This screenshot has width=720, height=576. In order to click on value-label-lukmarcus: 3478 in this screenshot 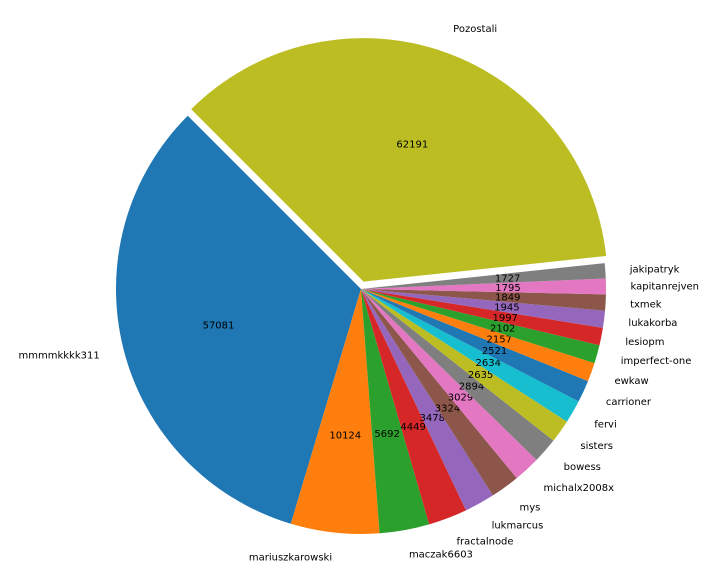, I will do `click(431, 418)`.